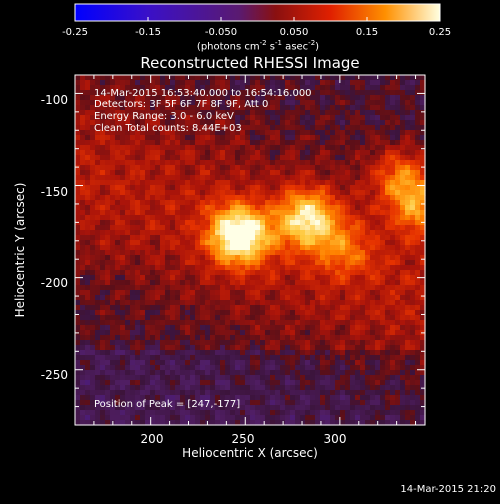  Describe the element at coordinates (75, 32) in the screenshot. I see `colorbar-tick-label: -0.25` at that location.